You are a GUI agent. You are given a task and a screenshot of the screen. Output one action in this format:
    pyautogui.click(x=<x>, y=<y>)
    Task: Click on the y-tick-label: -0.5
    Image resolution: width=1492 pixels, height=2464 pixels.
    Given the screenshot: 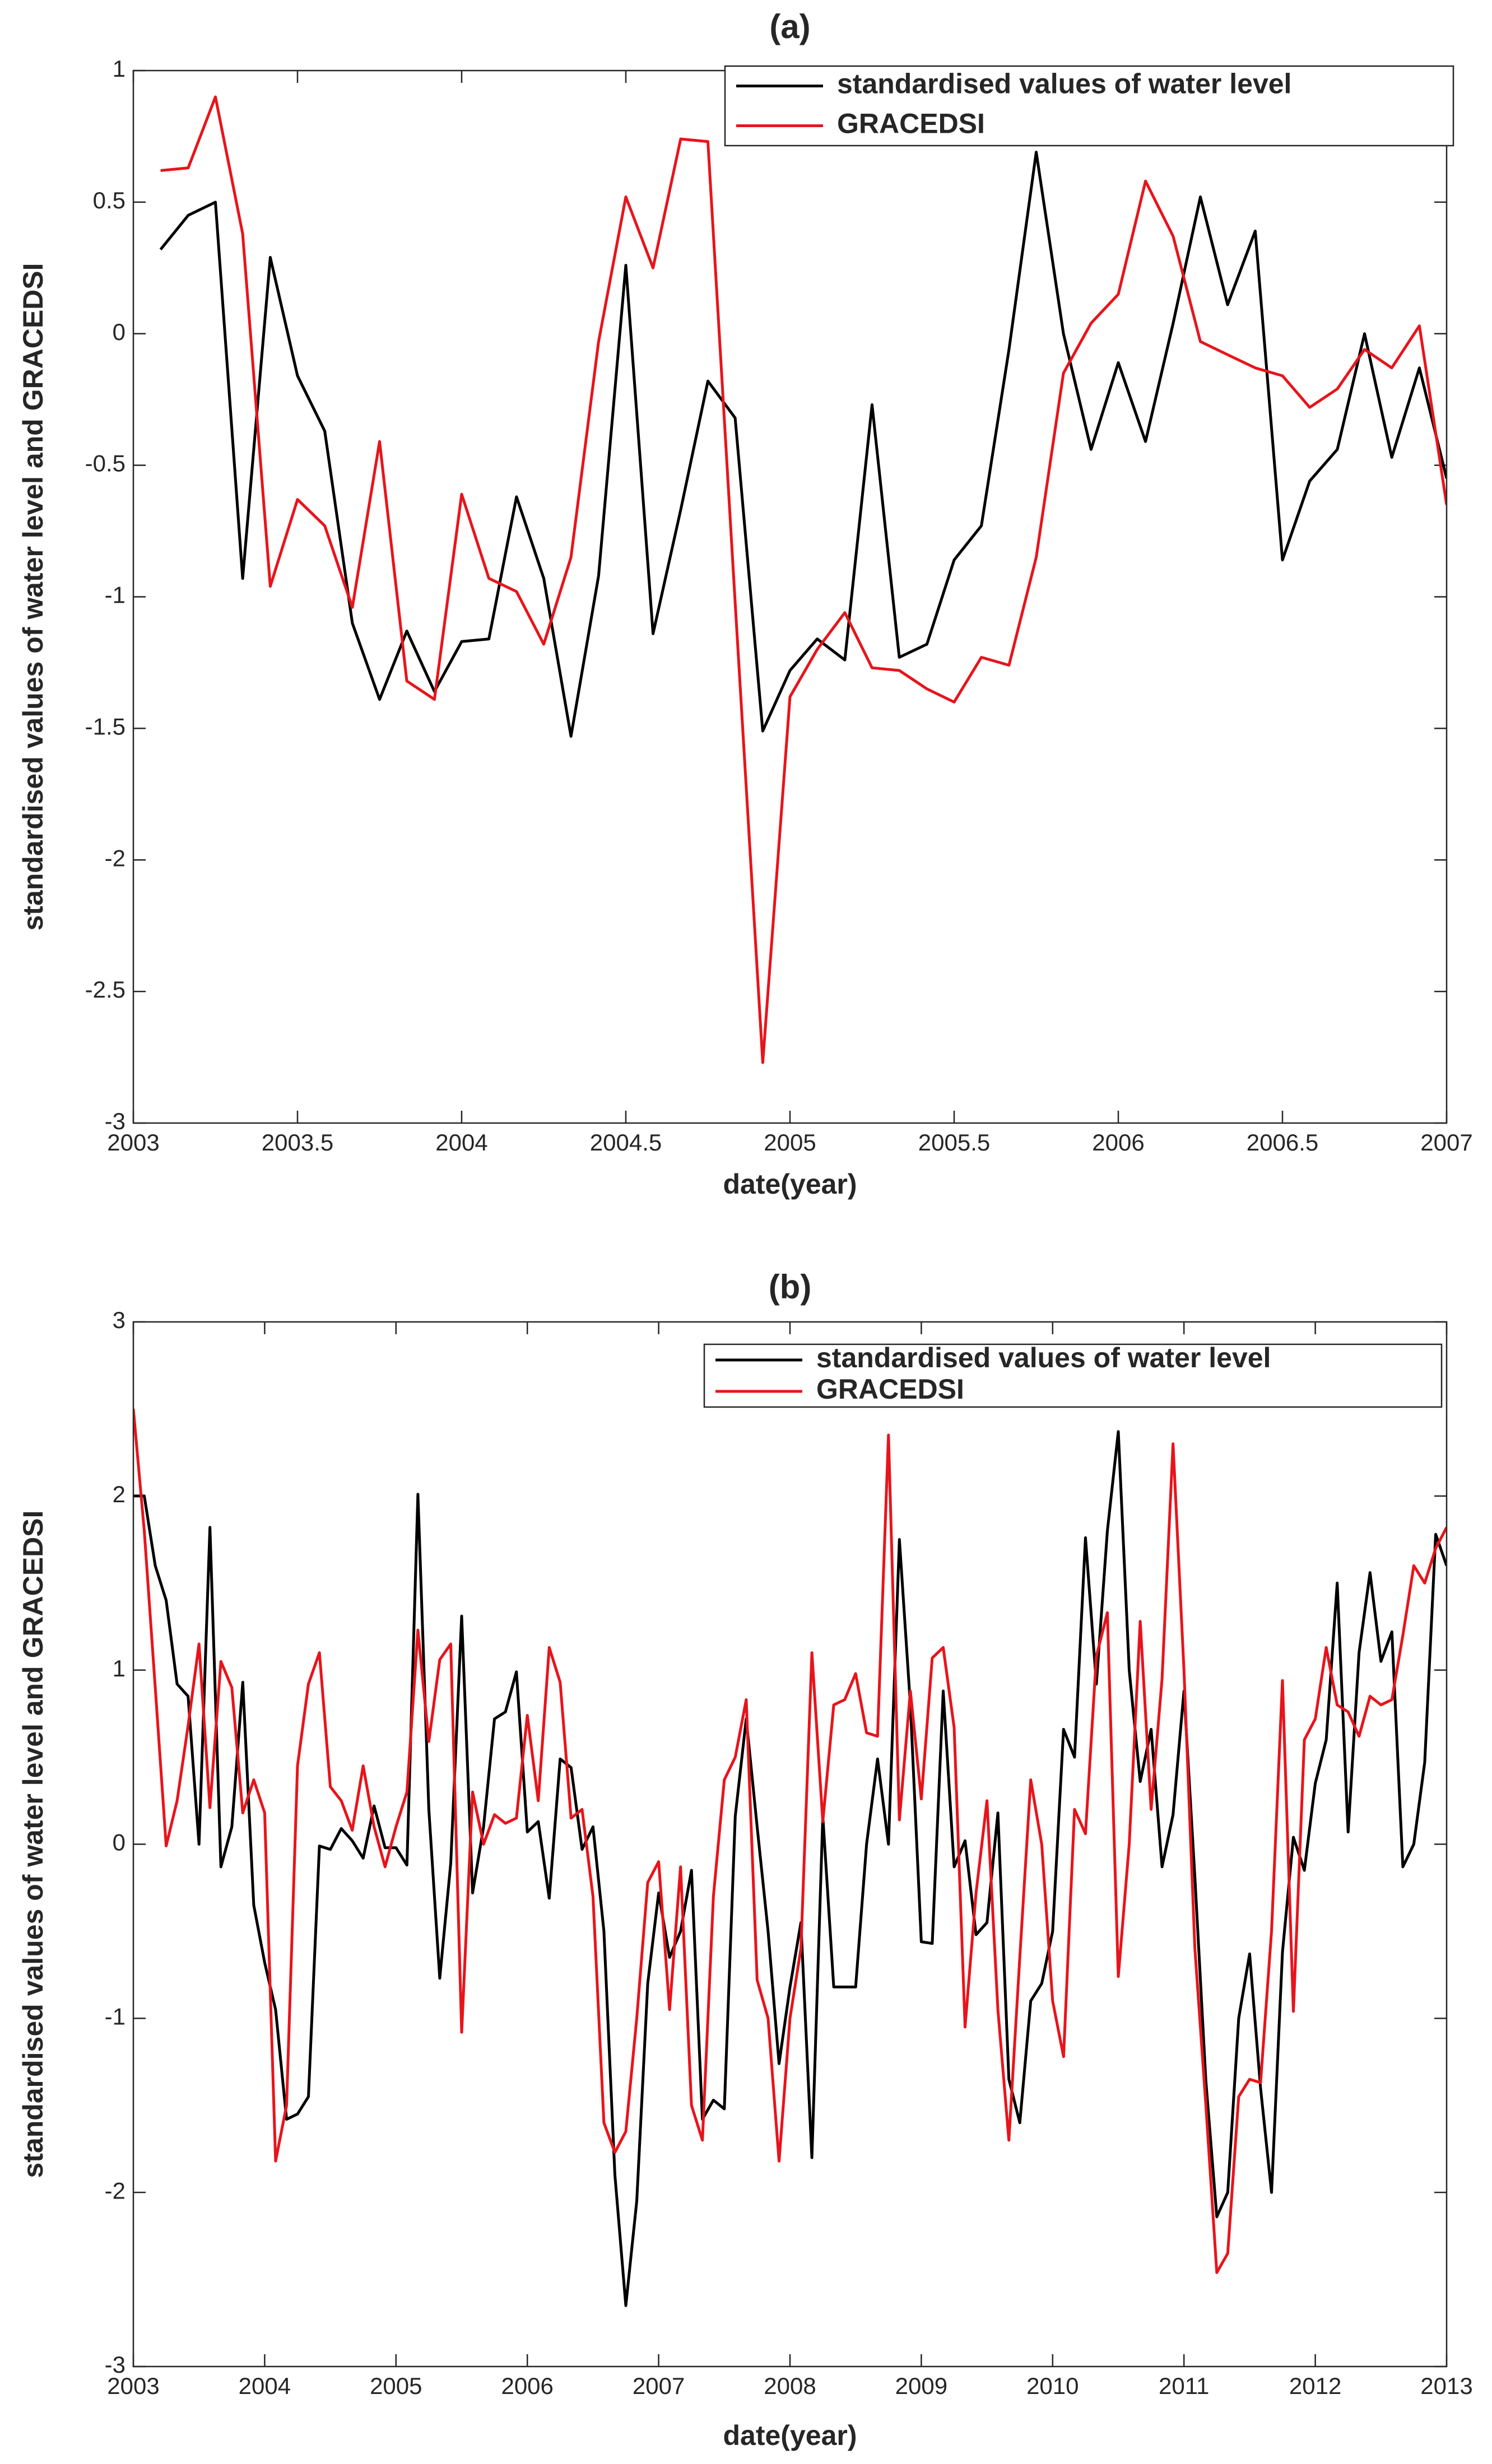 What is the action you would take?
    pyautogui.click(x=105, y=464)
    